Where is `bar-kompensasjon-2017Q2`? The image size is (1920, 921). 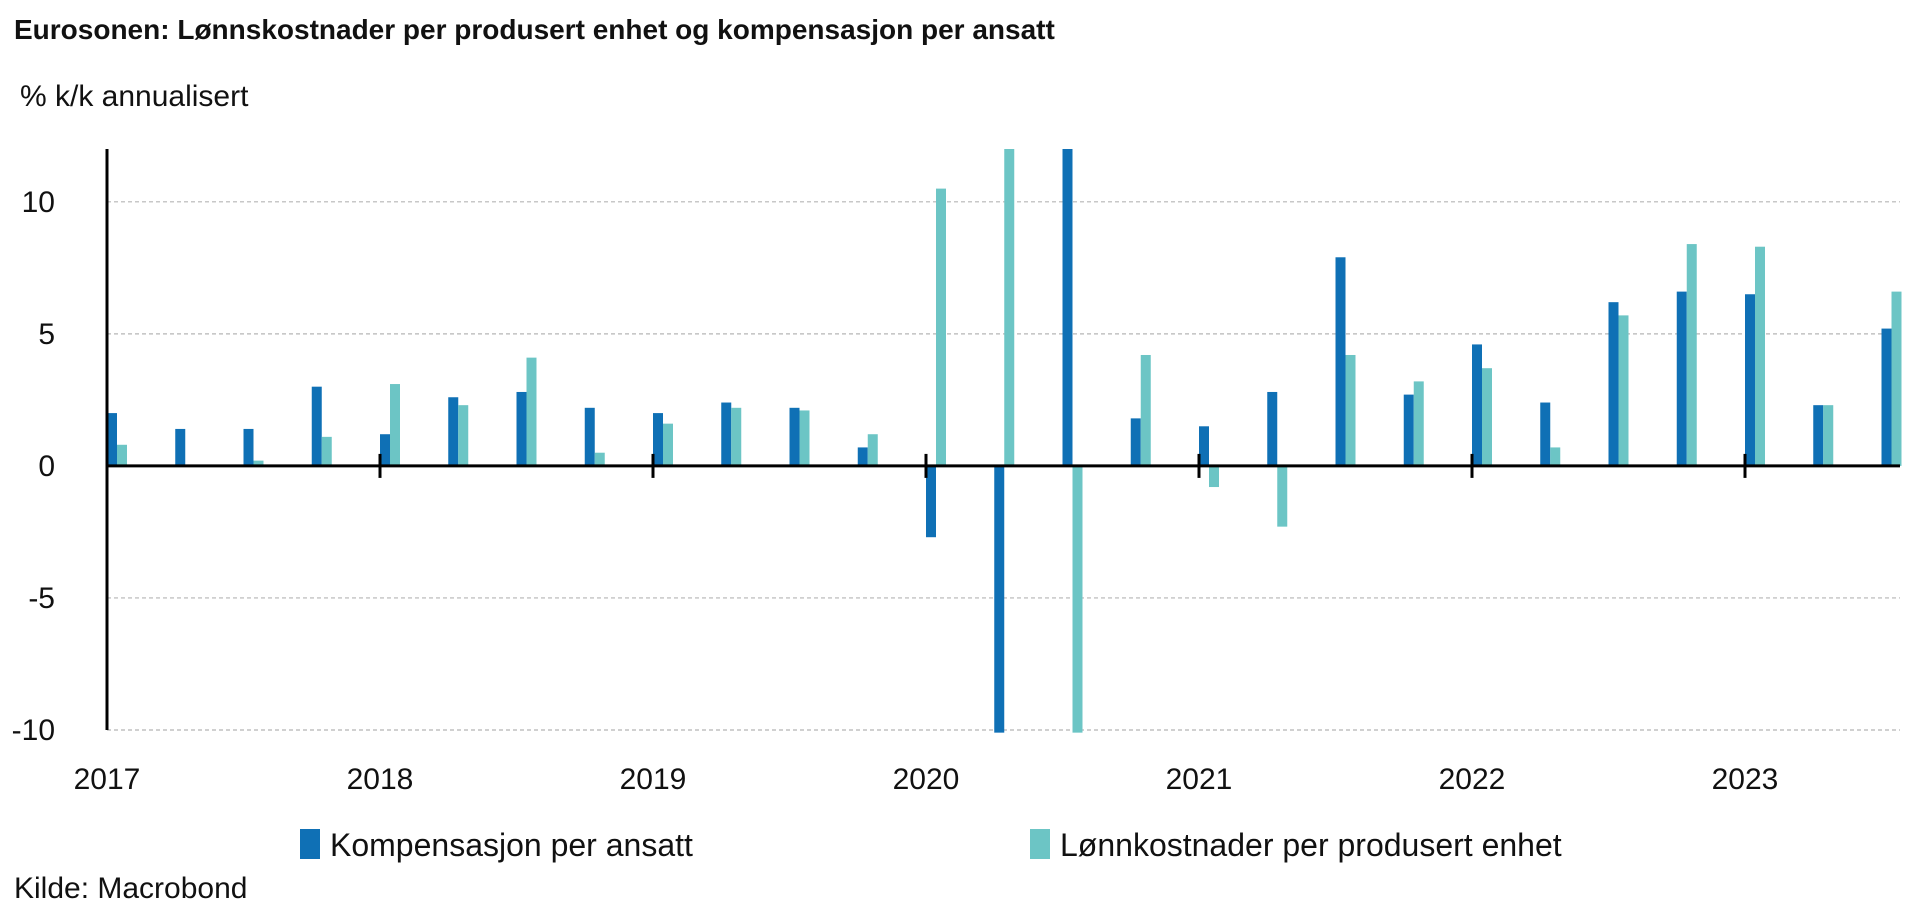 bar-kompensasjon-2017Q2 is located at coordinates (180, 447).